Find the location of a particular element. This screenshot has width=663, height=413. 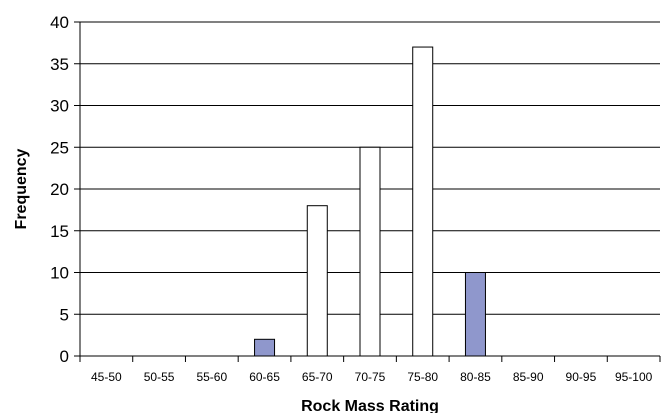

x-tick-label: 50-55 is located at coordinates (159, 377).